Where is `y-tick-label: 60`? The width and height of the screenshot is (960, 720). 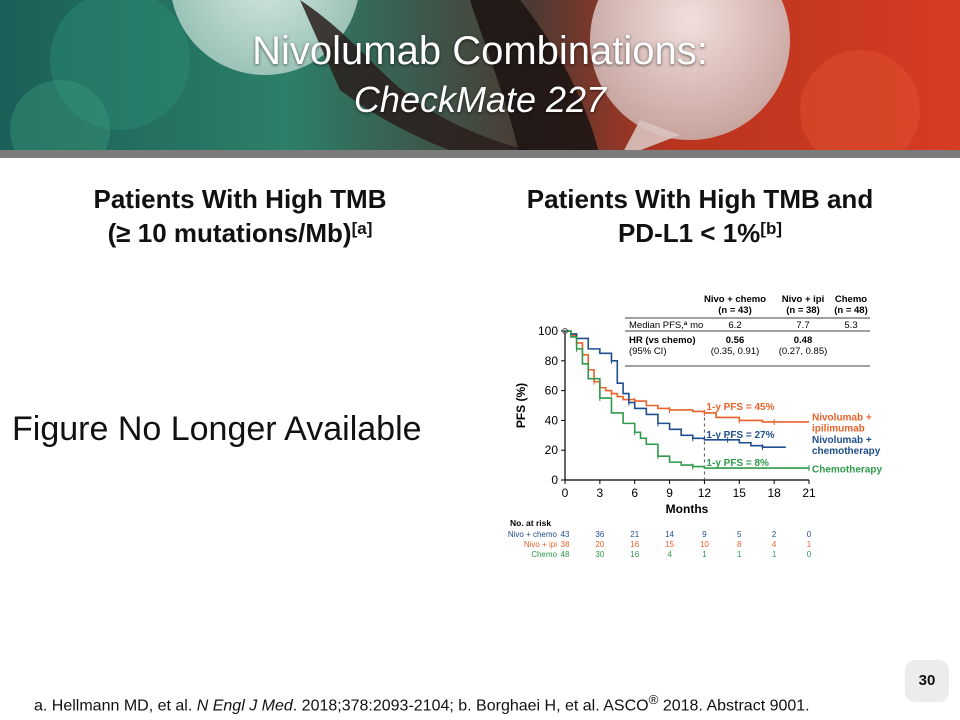 y-tick-label: 60 is located at coordinates (552, 391).